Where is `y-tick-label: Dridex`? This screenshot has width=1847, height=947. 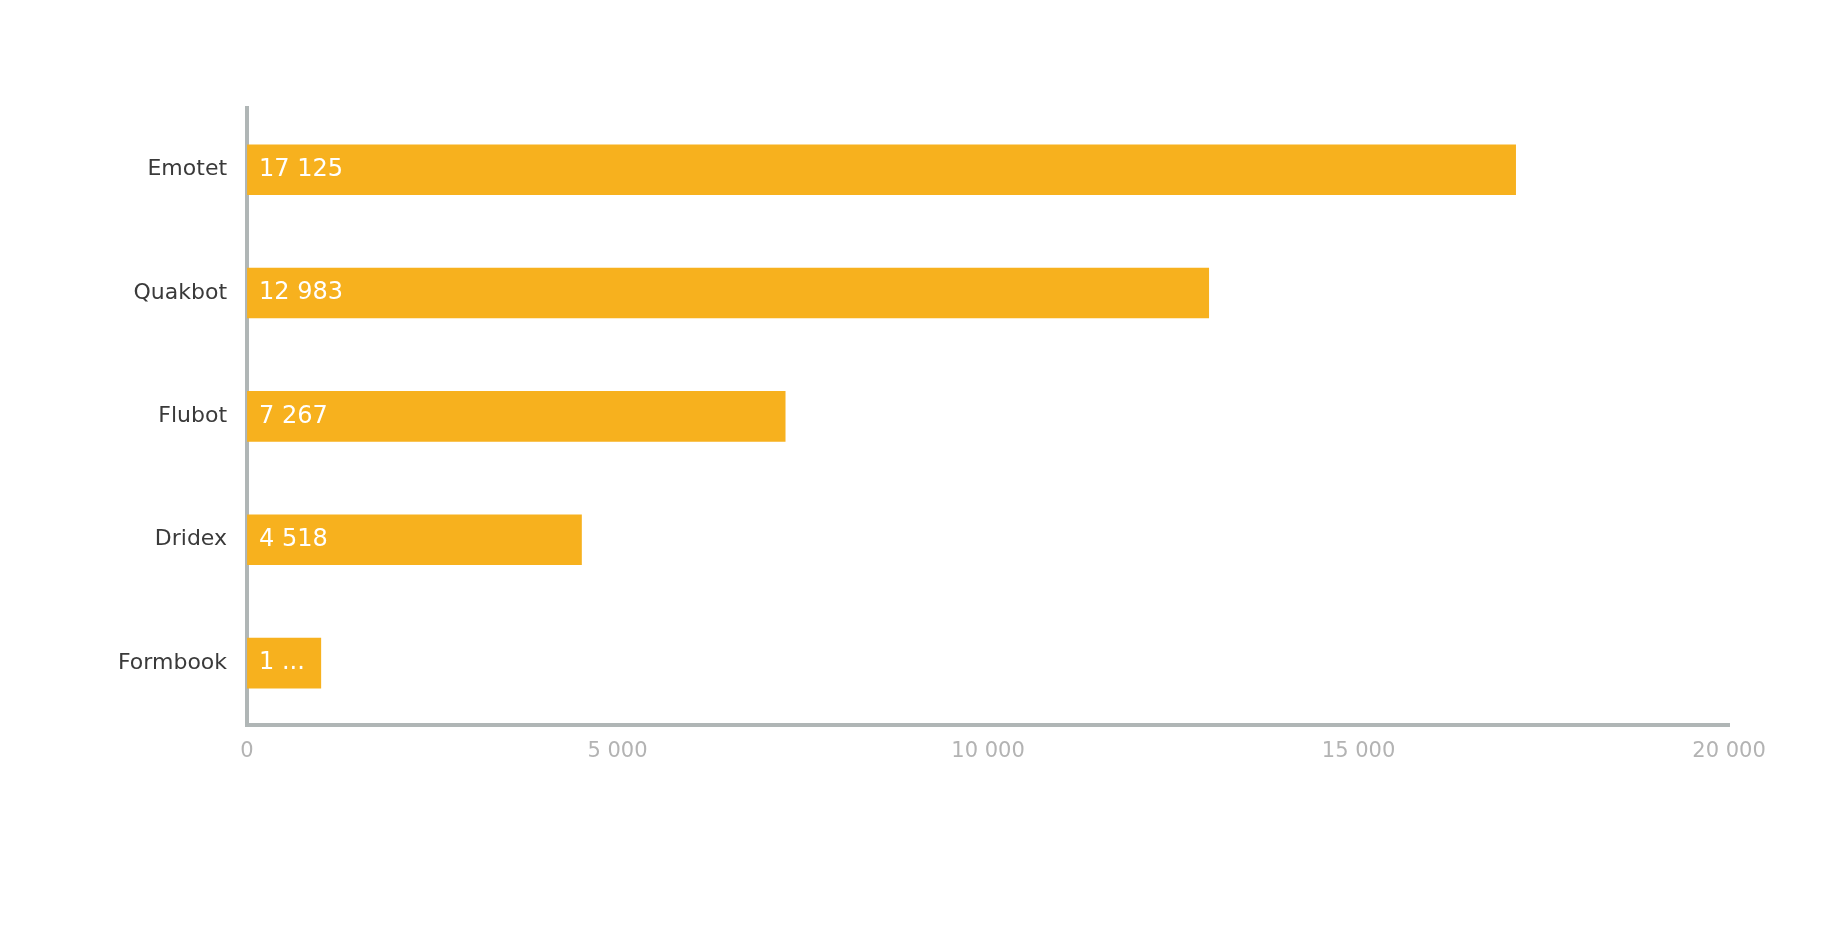
y-tick-label: Dridex is located at coordinates (191, 538).